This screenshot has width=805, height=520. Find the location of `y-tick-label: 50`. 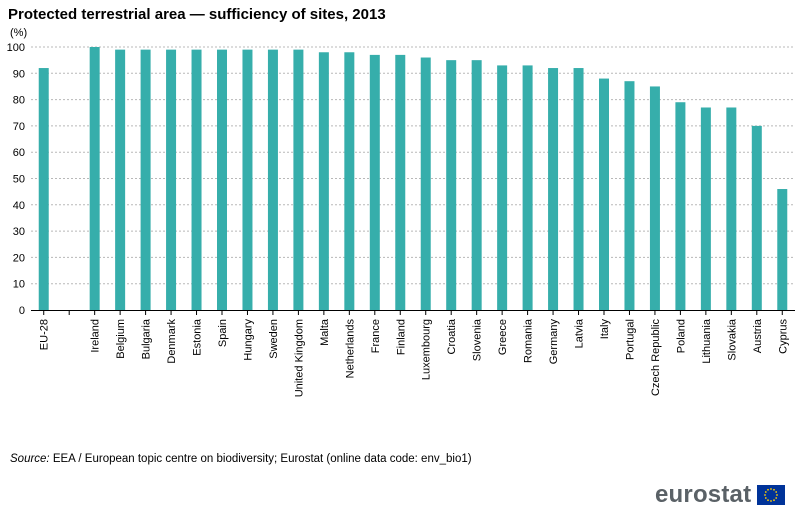

y-tick-label: 50 is located at coordinates (19, 180).